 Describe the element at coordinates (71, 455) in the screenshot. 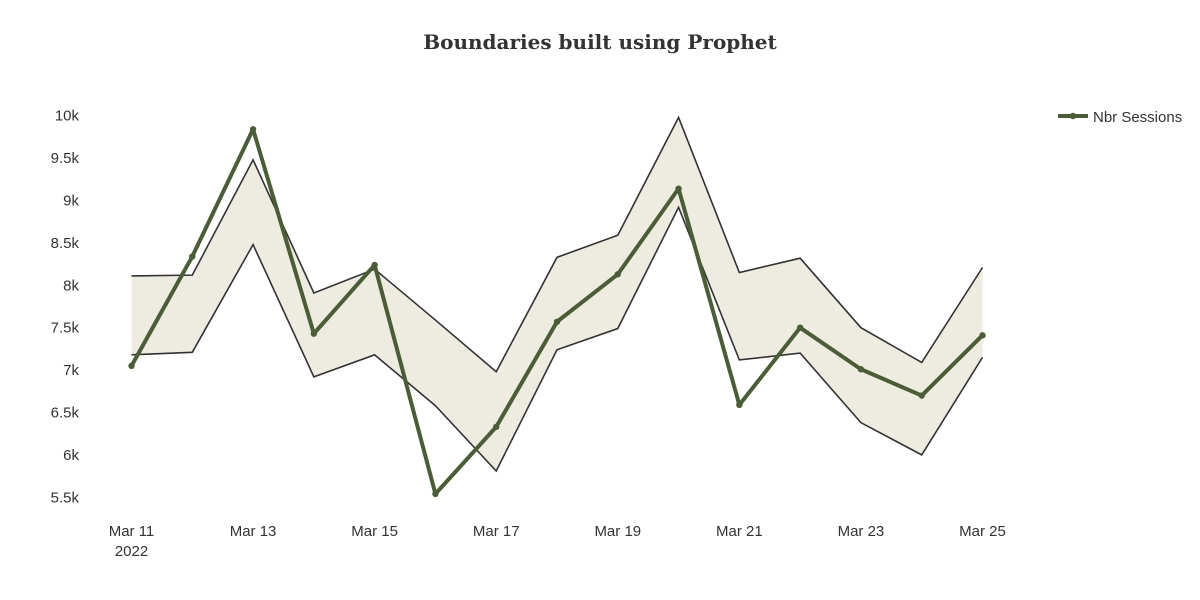

I see `y-tick-label: 6k` at that location.